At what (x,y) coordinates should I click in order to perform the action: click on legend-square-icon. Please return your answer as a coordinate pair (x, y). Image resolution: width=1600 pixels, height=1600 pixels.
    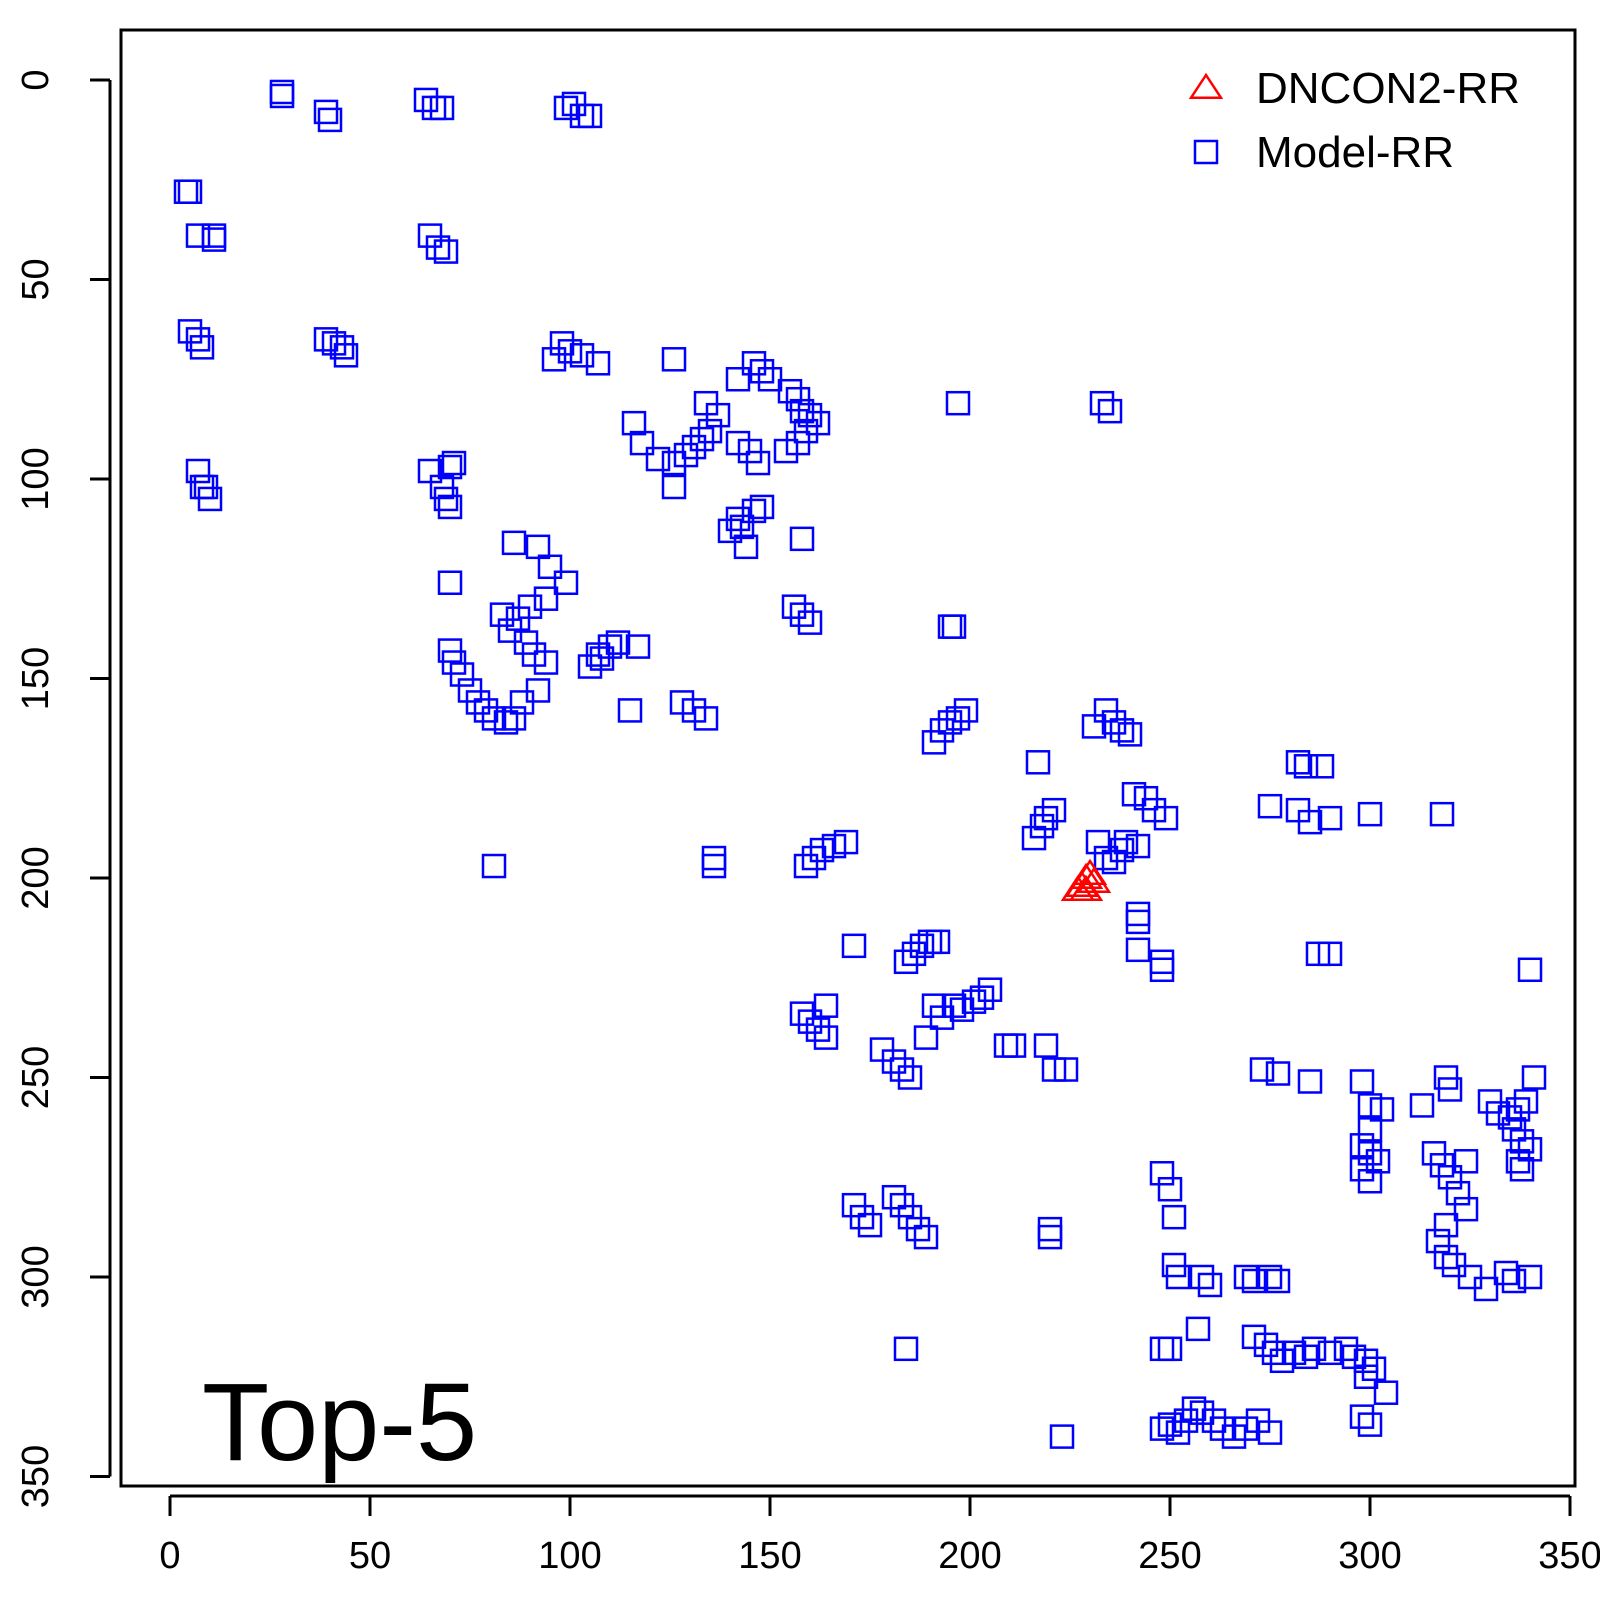
    Looking at the image, I should click on (1206, 152).